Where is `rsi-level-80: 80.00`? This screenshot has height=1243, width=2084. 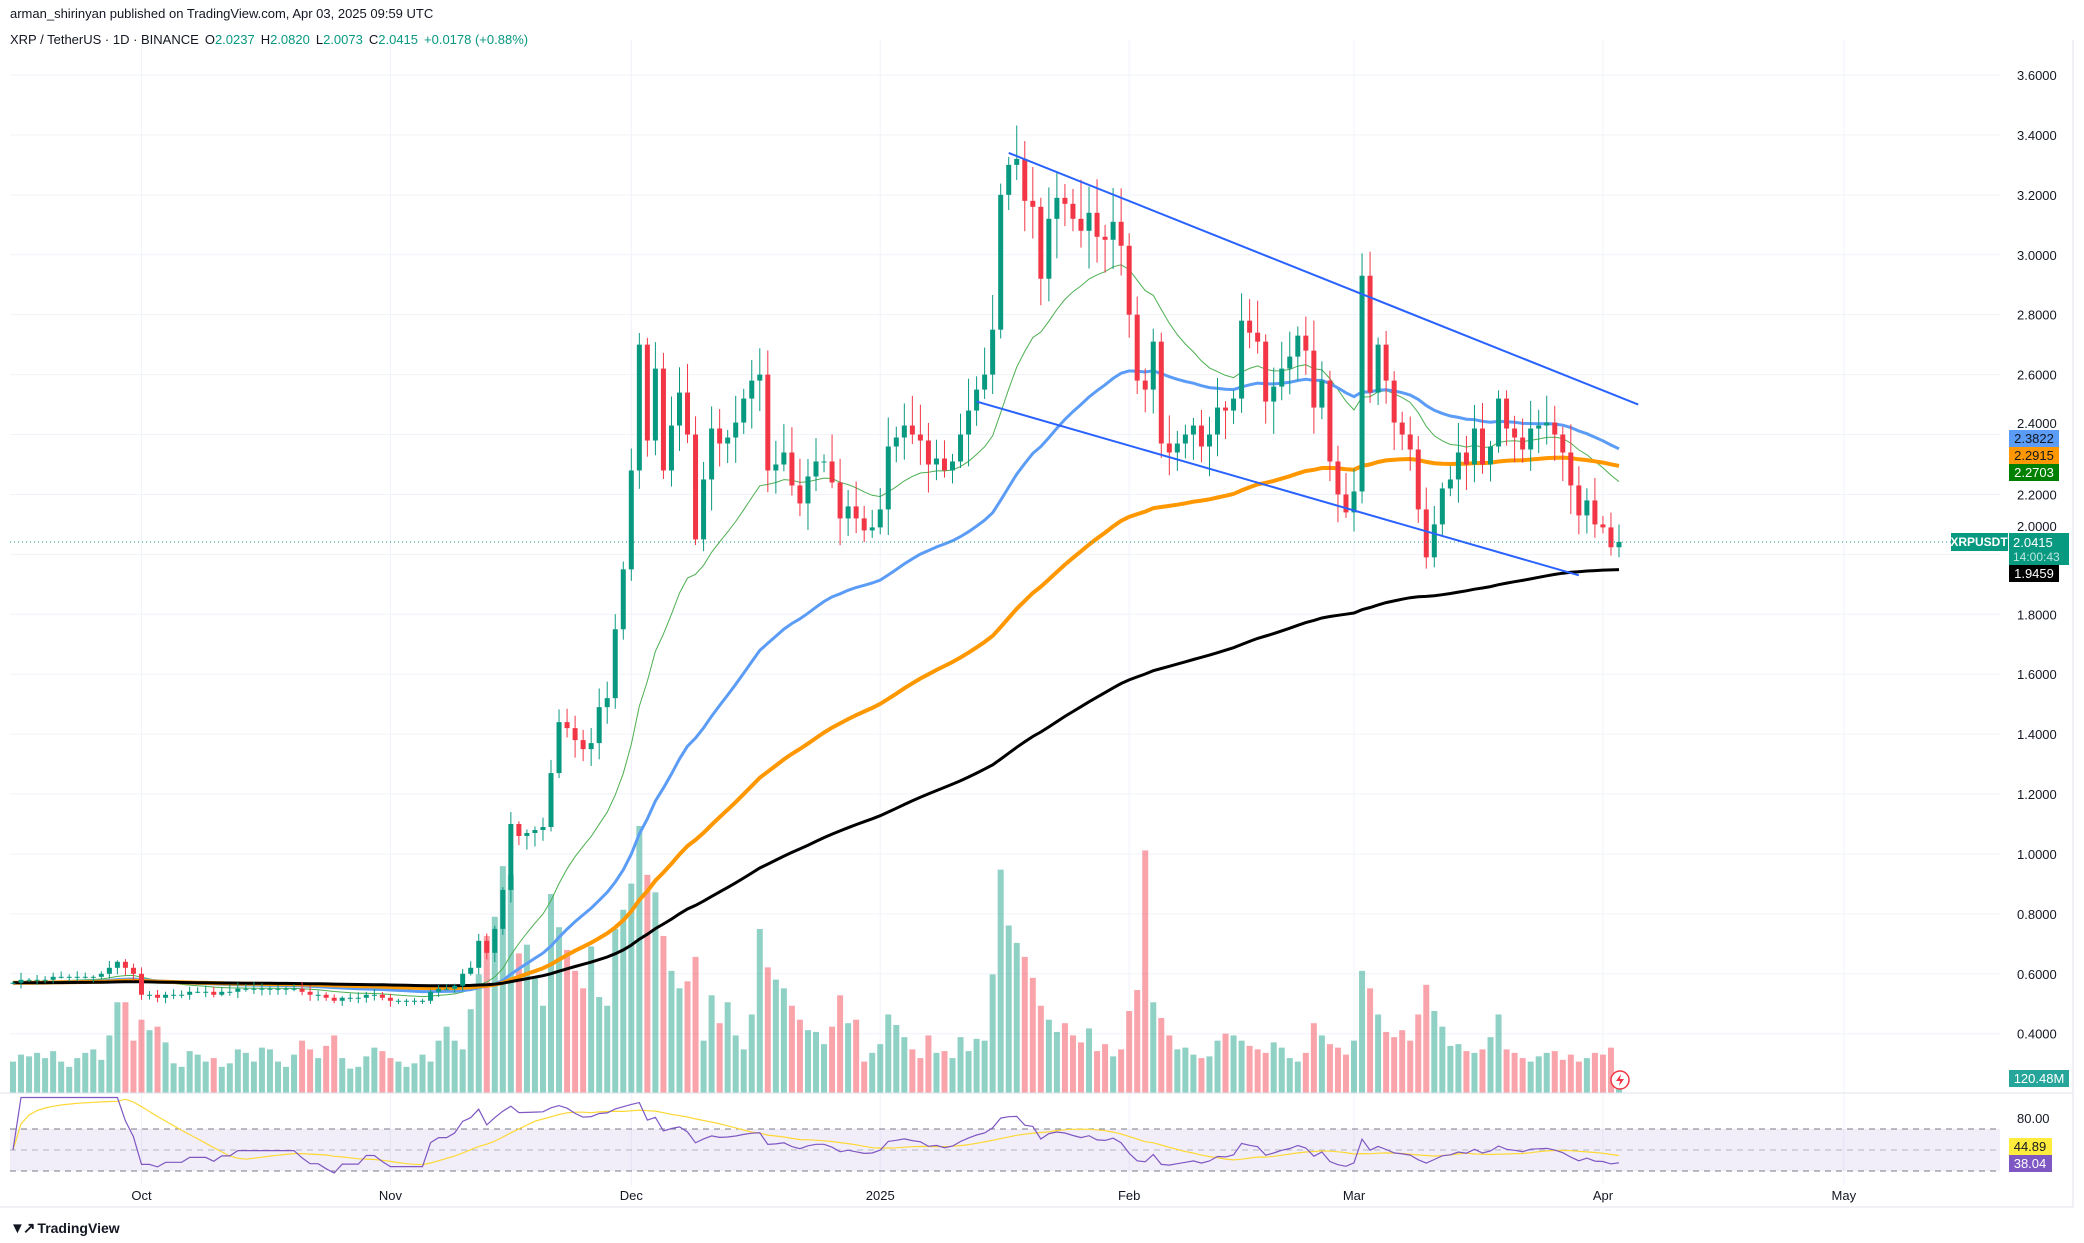 rsi-level-80: 80.00 is located at coordinates (2033, 1118).